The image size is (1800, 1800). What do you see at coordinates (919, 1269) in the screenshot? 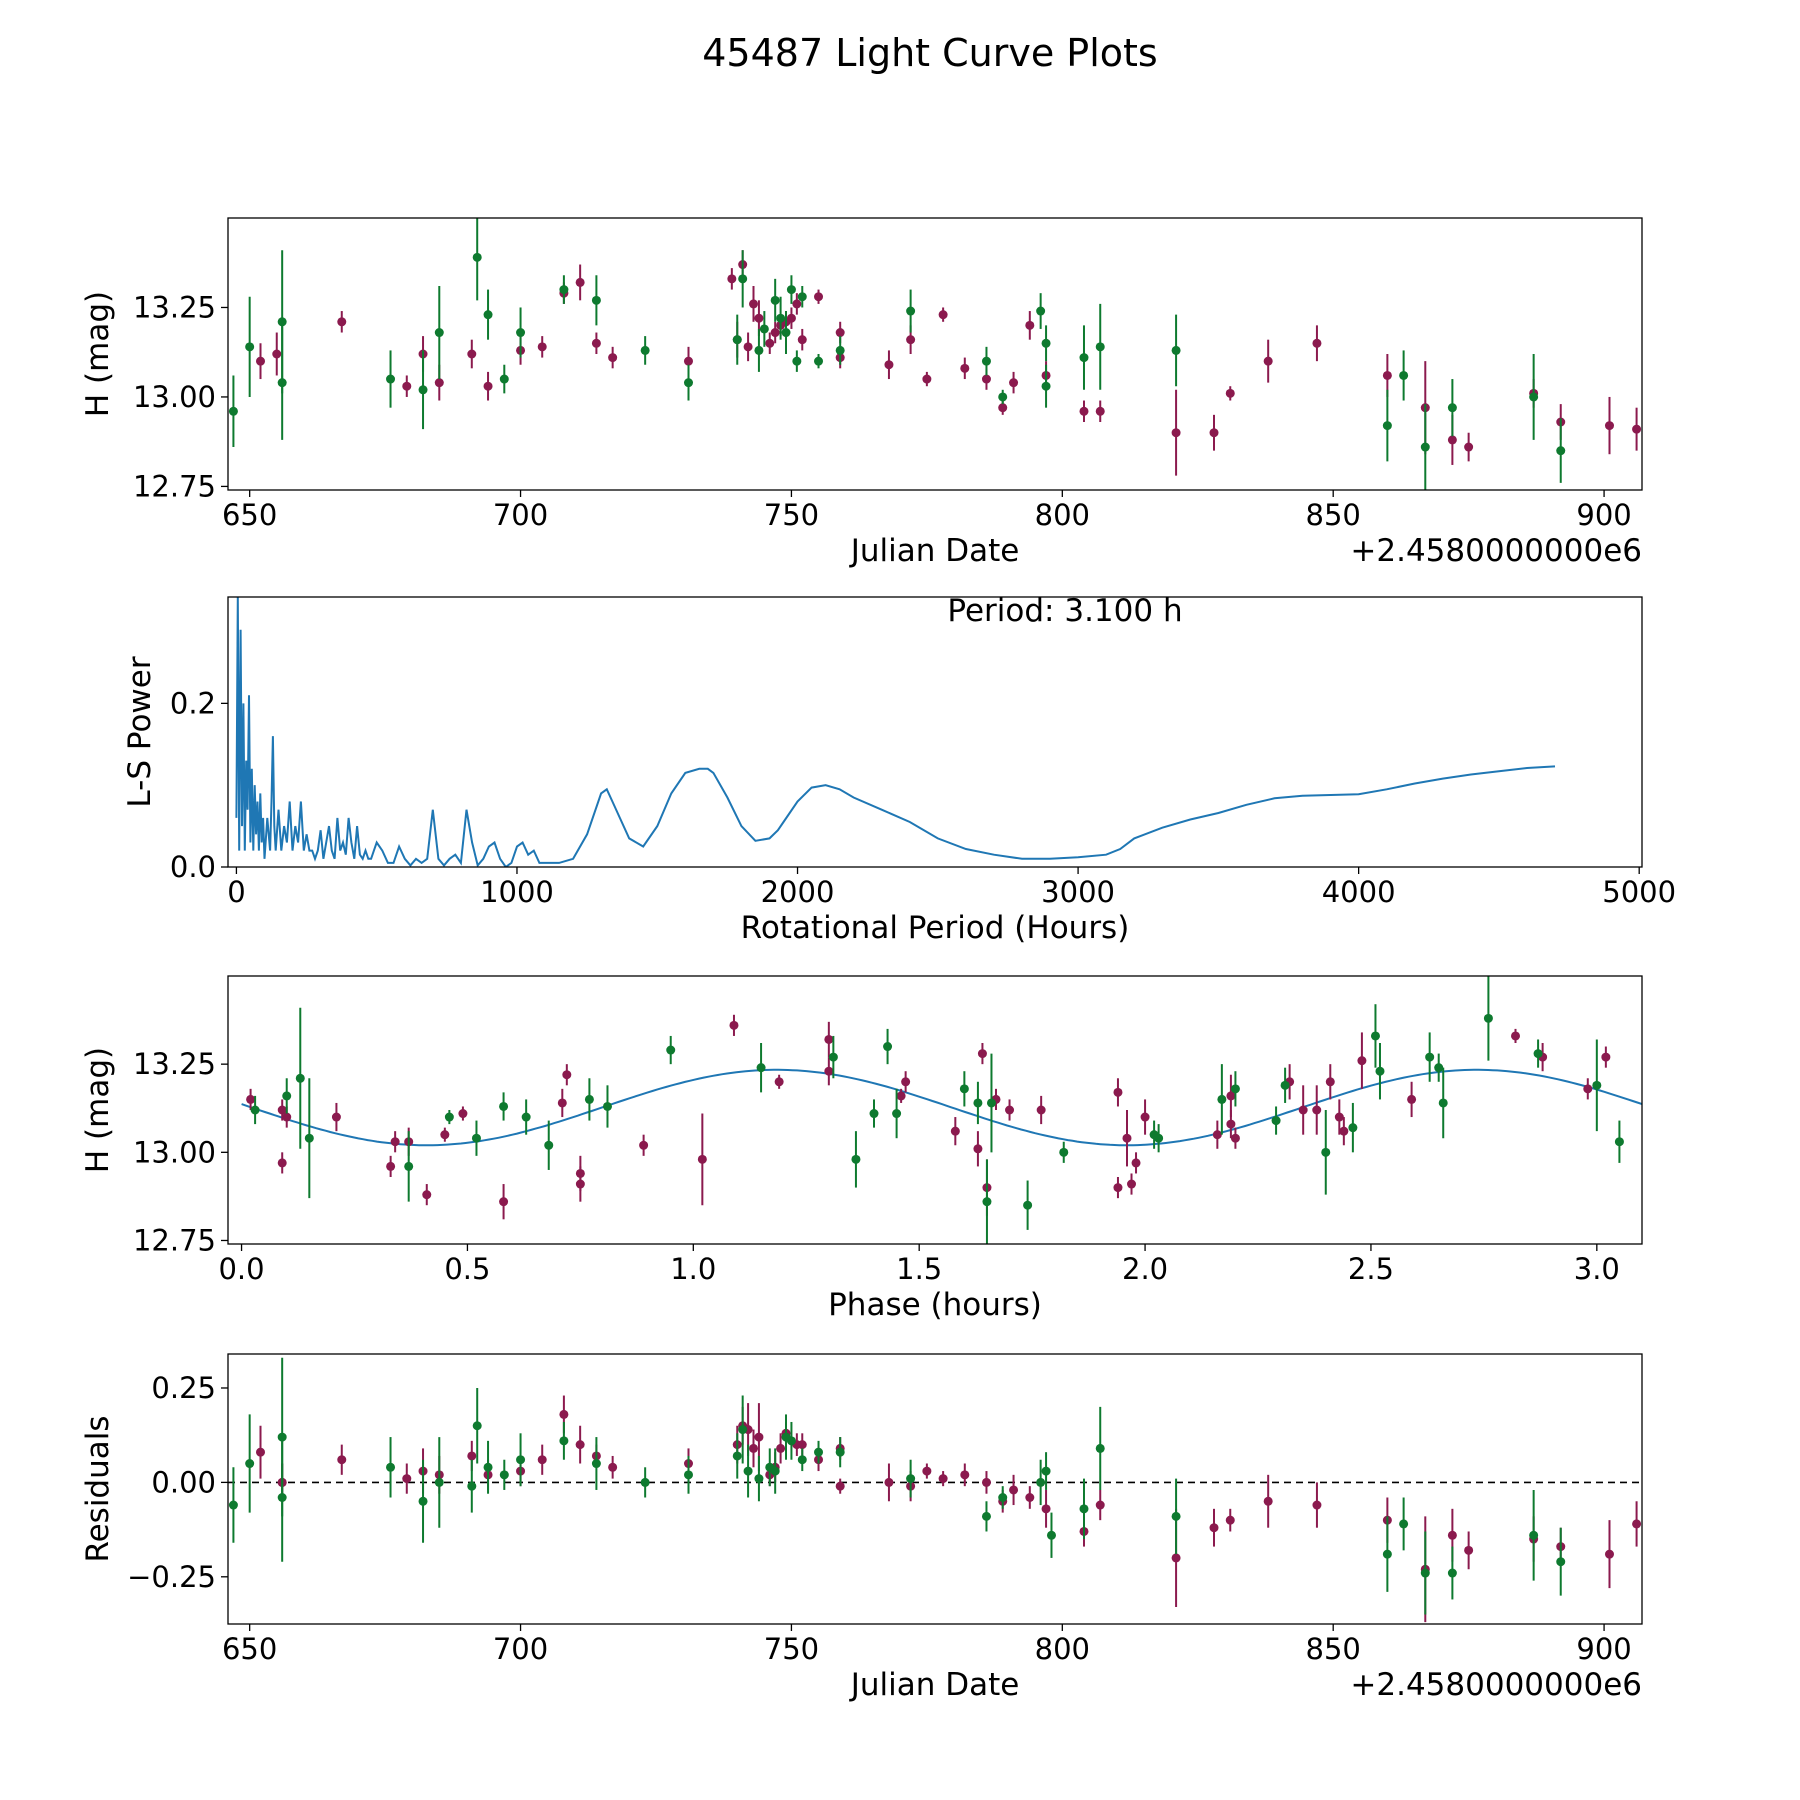
I see `x-tick-label: 1.5` at bounding box center [919, 1269].